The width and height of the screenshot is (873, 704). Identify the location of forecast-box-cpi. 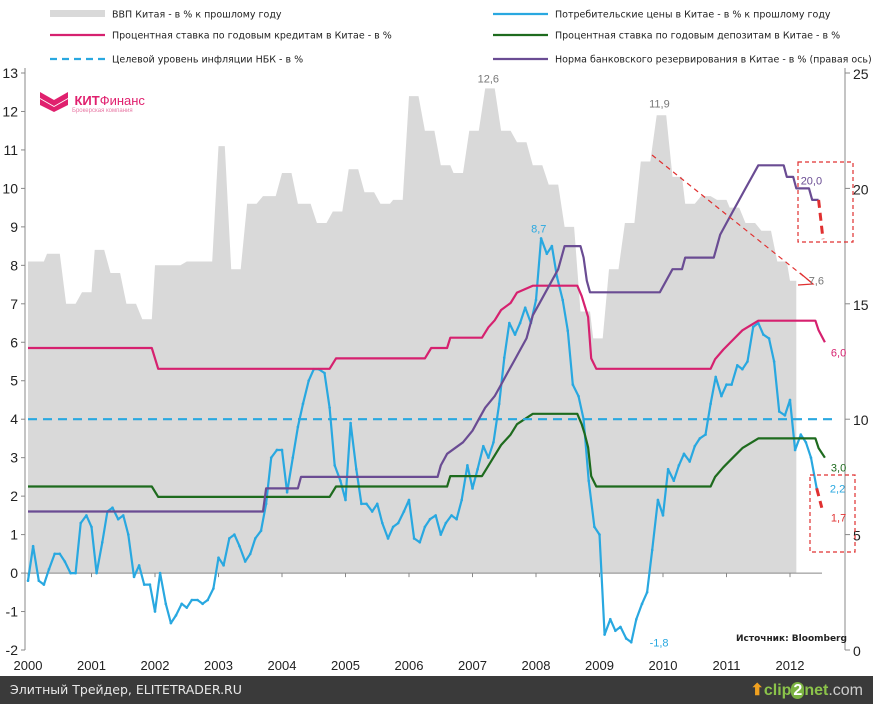
(832, 513).